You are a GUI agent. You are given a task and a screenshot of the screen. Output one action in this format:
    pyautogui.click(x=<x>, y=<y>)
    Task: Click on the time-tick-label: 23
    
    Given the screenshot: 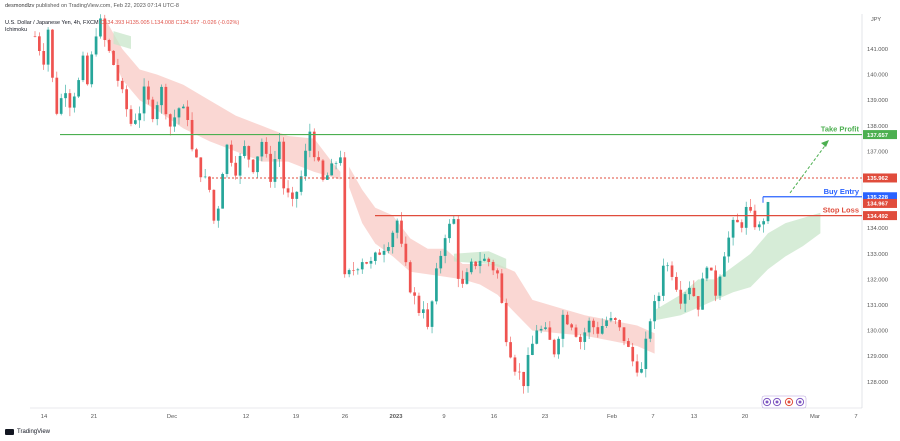 What is the action you would take?
    pyautogui.click(x=545, y=417)
    